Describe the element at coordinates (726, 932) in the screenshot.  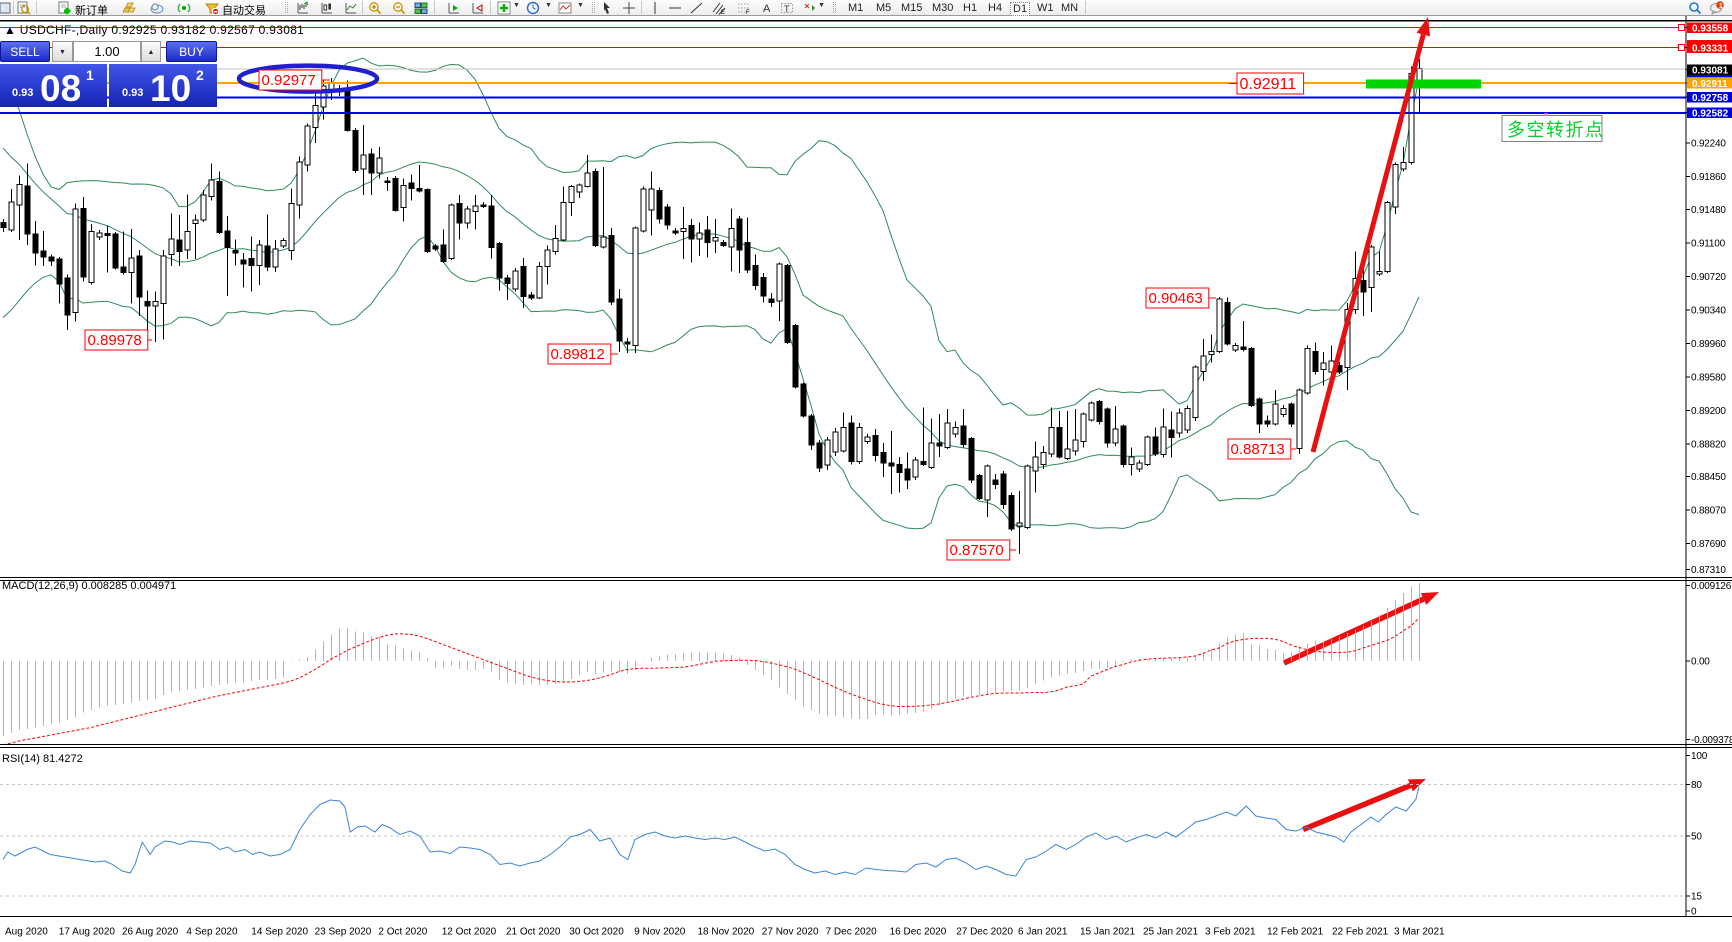
I see `svg-text: 18 Nov 2020` at that location.